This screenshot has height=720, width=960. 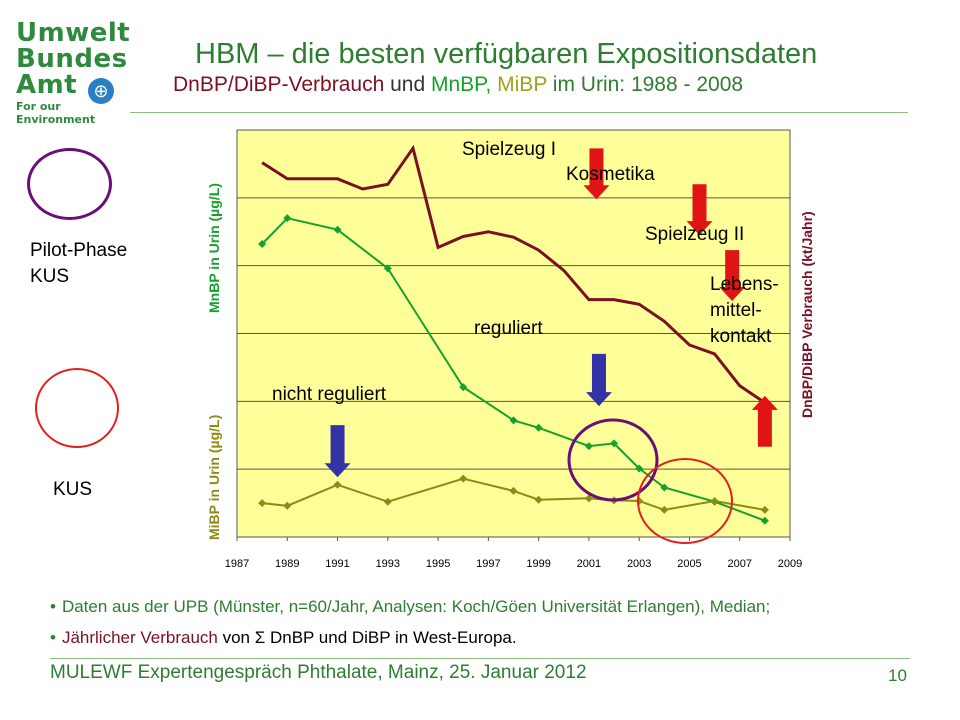 What do you see at coordinates (77, 408) in the screenshot?
I see `kus-legend-circle` at bounding box center [77, 408].